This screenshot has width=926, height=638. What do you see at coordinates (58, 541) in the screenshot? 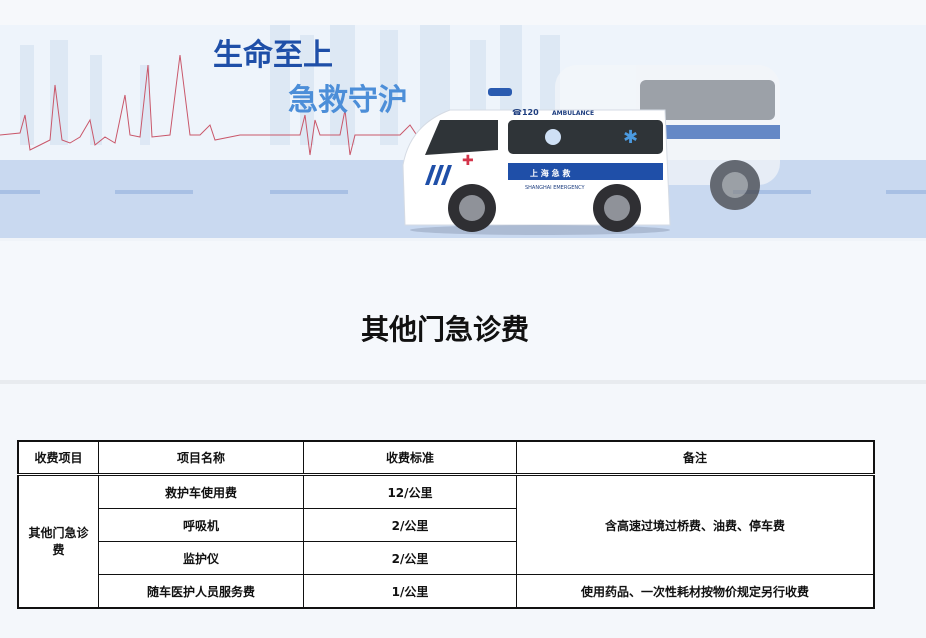
I see `category-cell: 其他门急诊费` at bounding box center [58, 541].